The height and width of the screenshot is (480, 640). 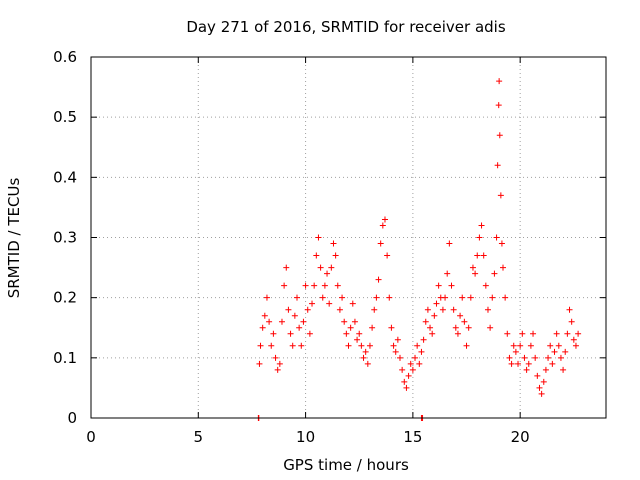 What do you see at coordinates (199, 437) in the screenshot?
I see `x-tick-label: 5` at bounding box center [199, 437].